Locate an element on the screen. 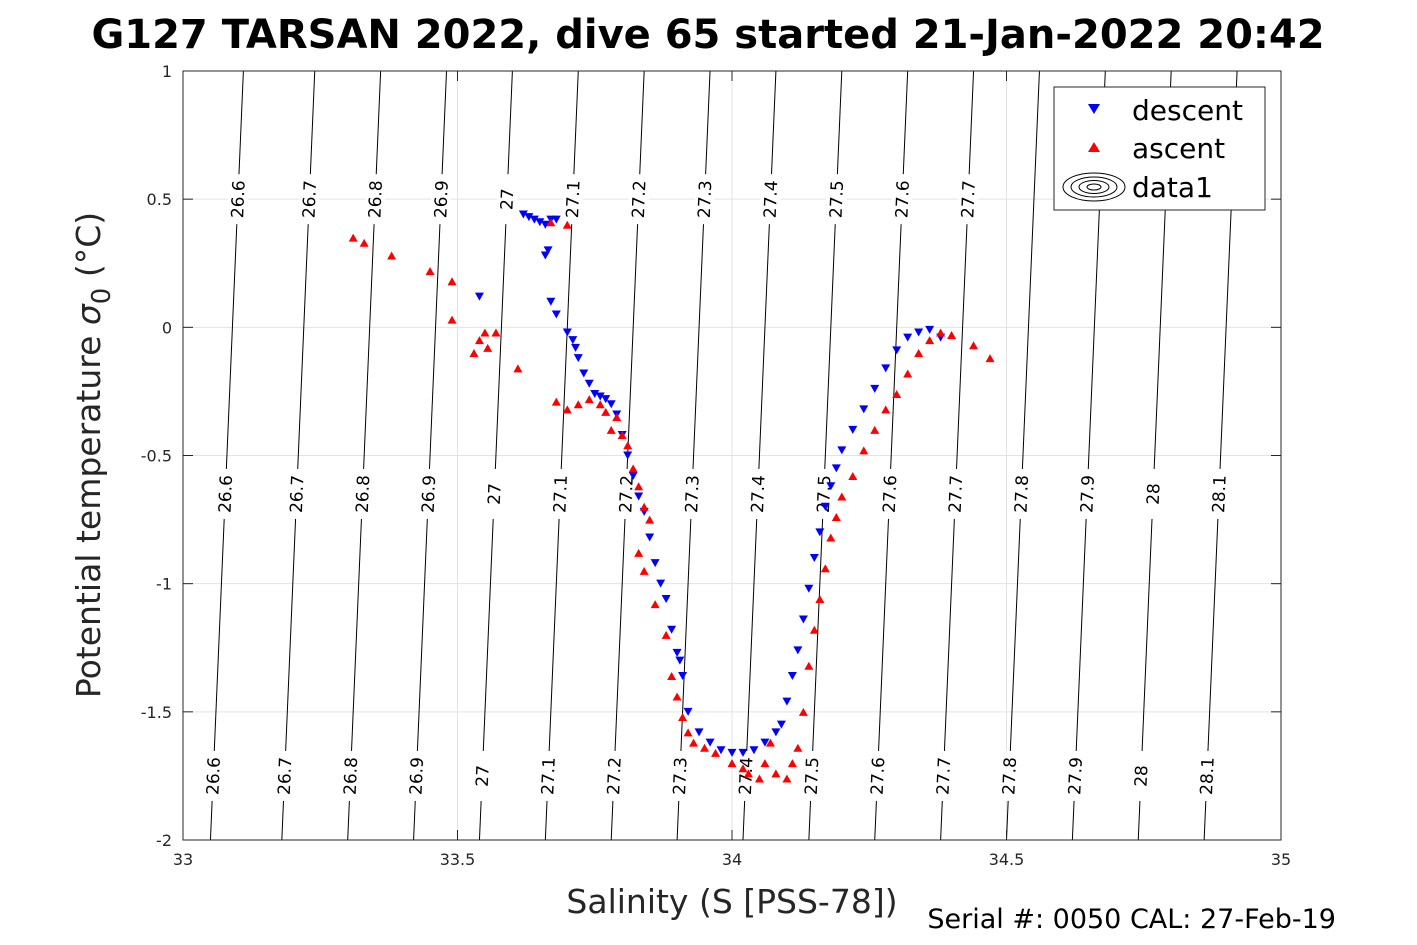 This screenshot has height=945, width=1417. y-axis-label: Potential temperature σ0 (°C) is located at coordinates (93, 455).